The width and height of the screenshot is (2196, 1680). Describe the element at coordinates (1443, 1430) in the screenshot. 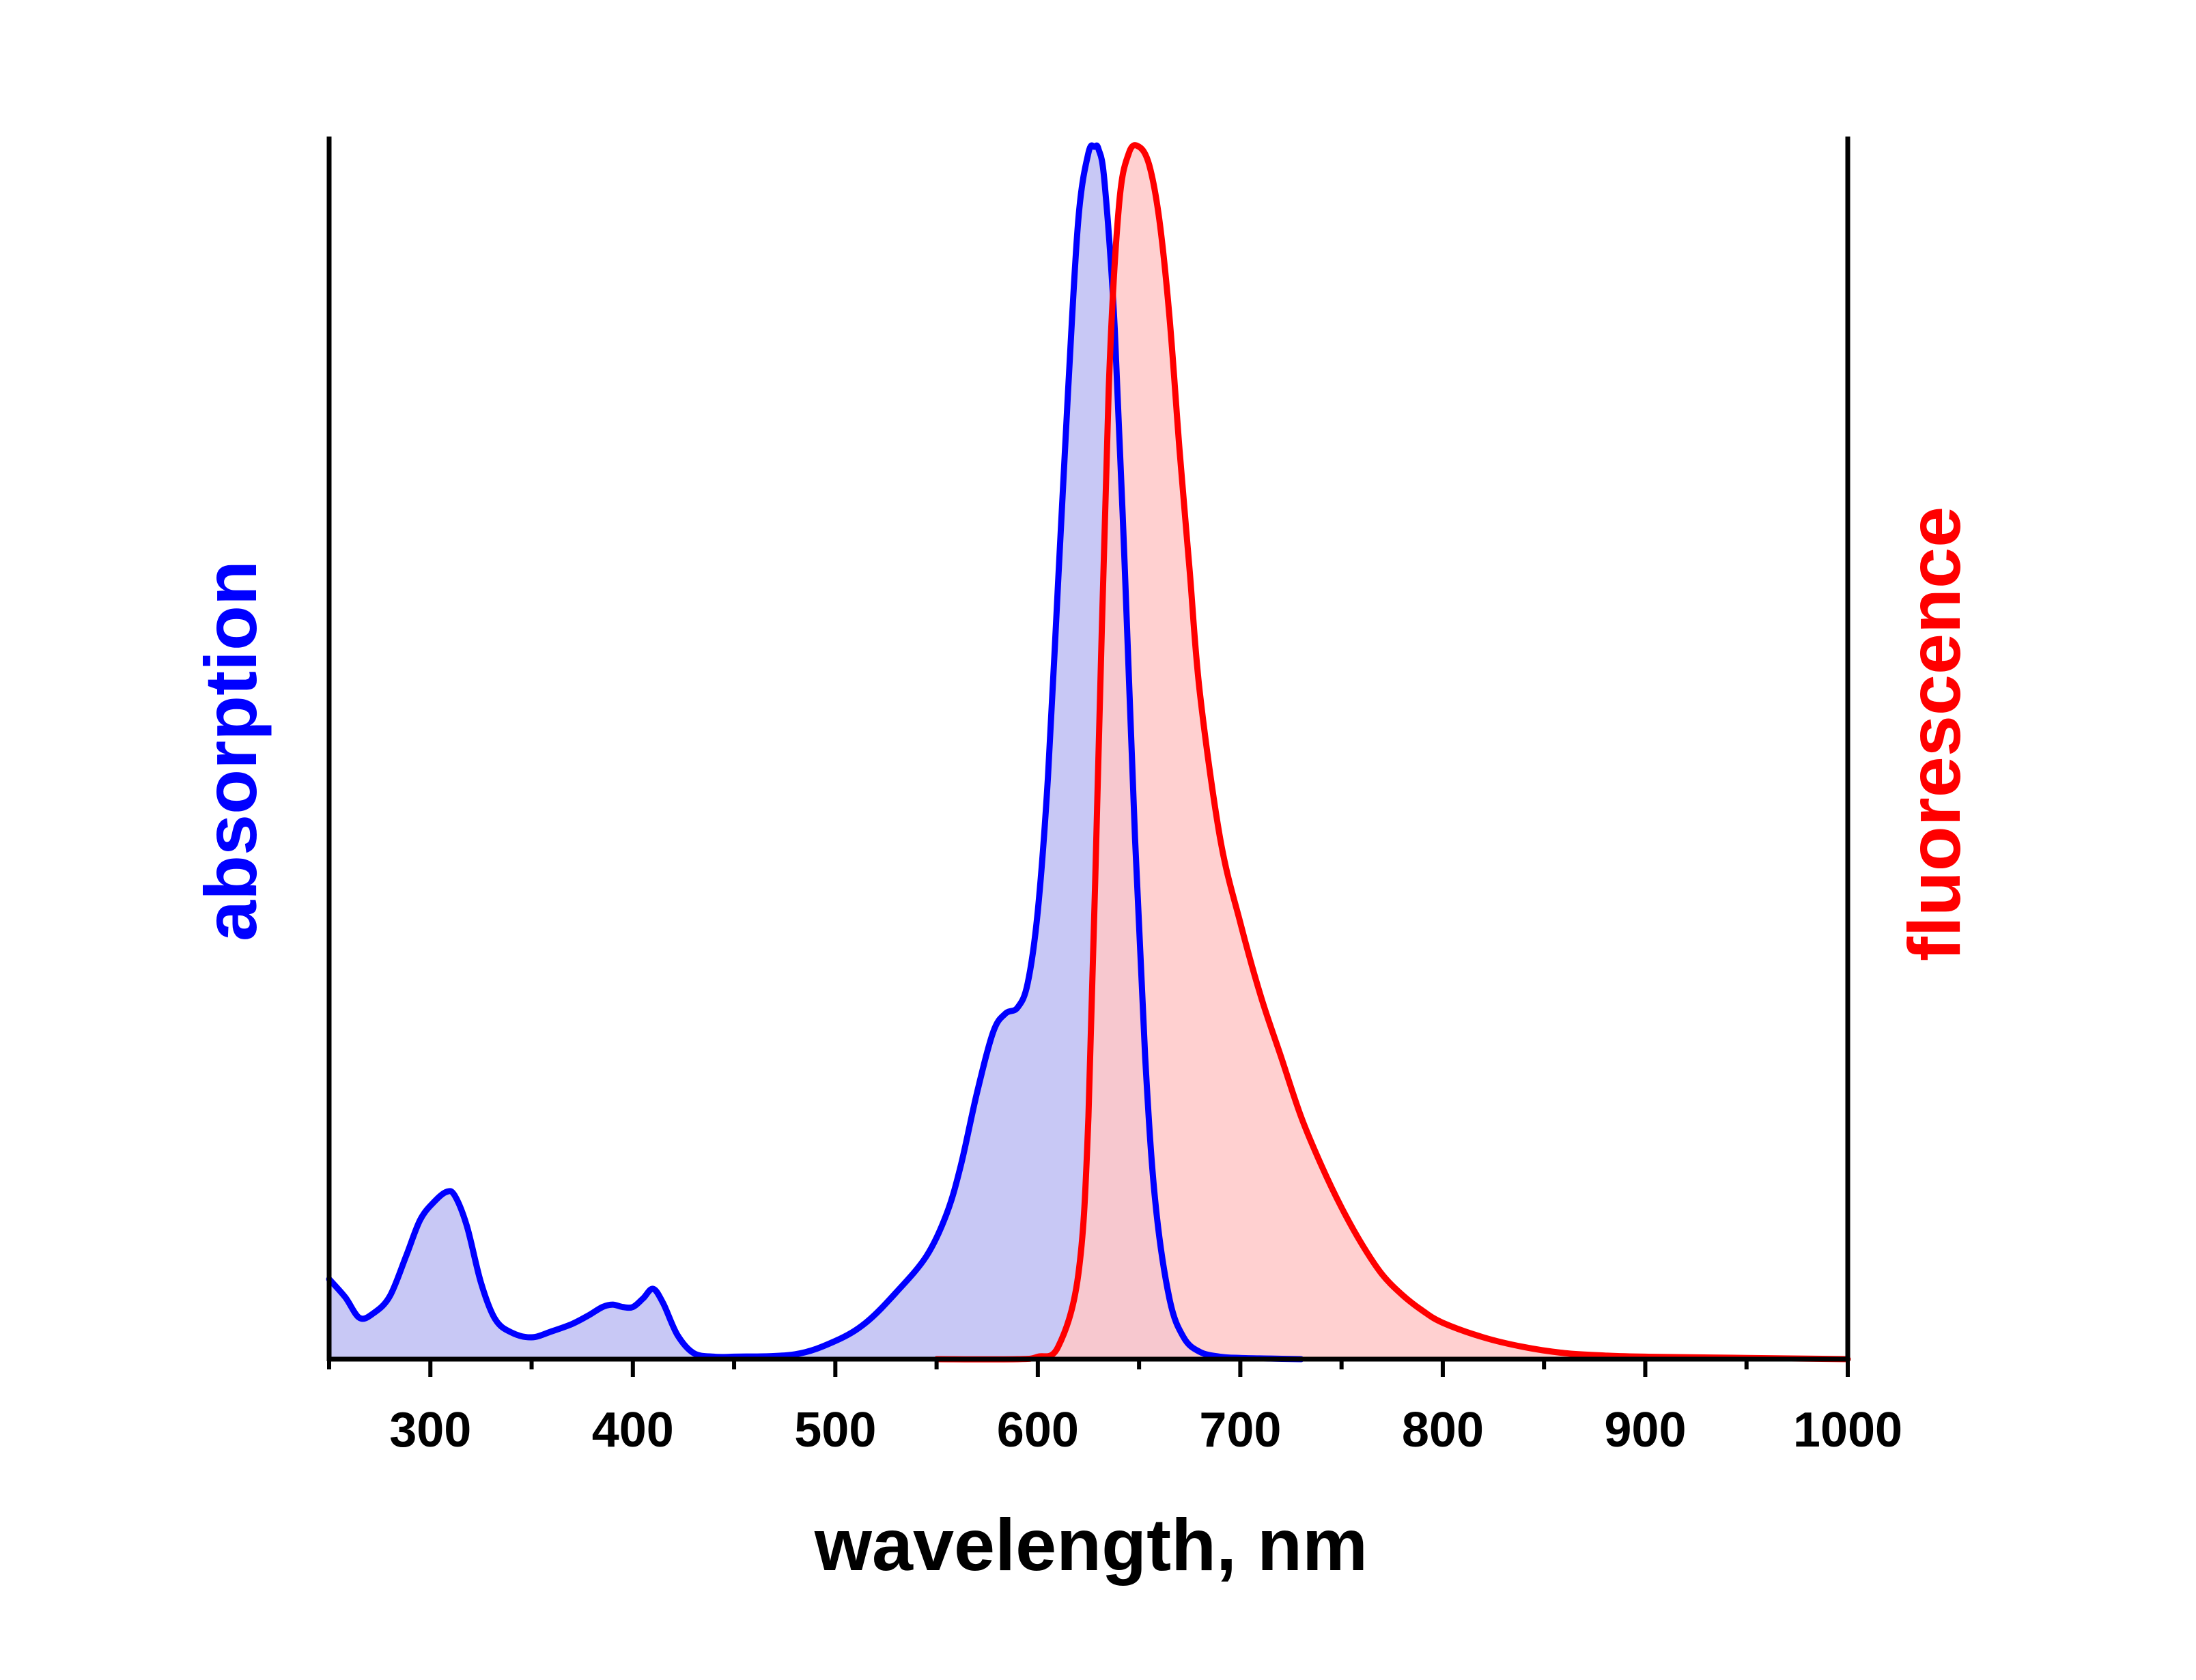

I see `x-tick-label: 800` at that location.